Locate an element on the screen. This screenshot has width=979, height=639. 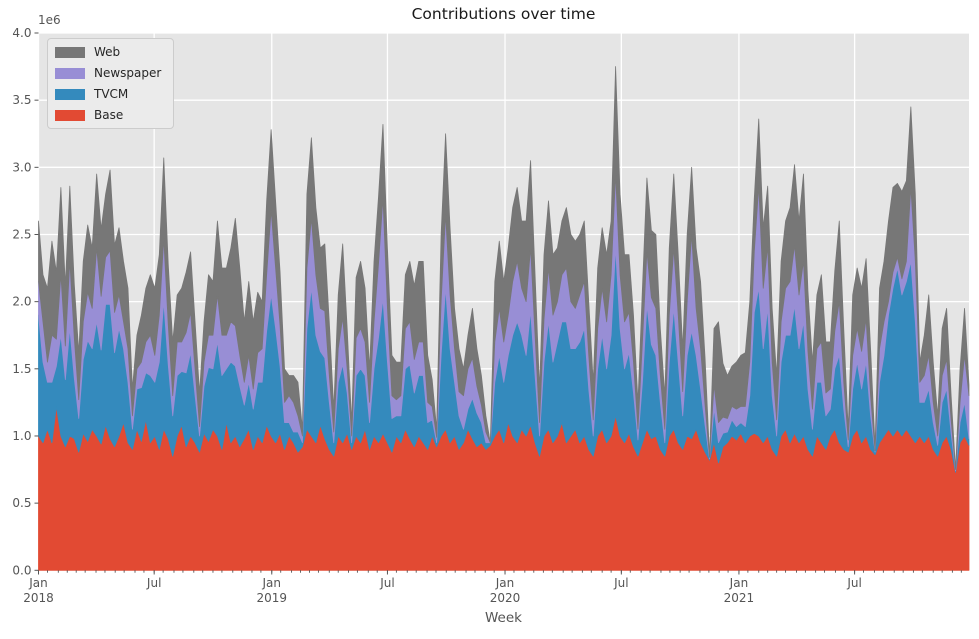
legend-item-tvcm: TVCM is located at coordinates (108, 94).